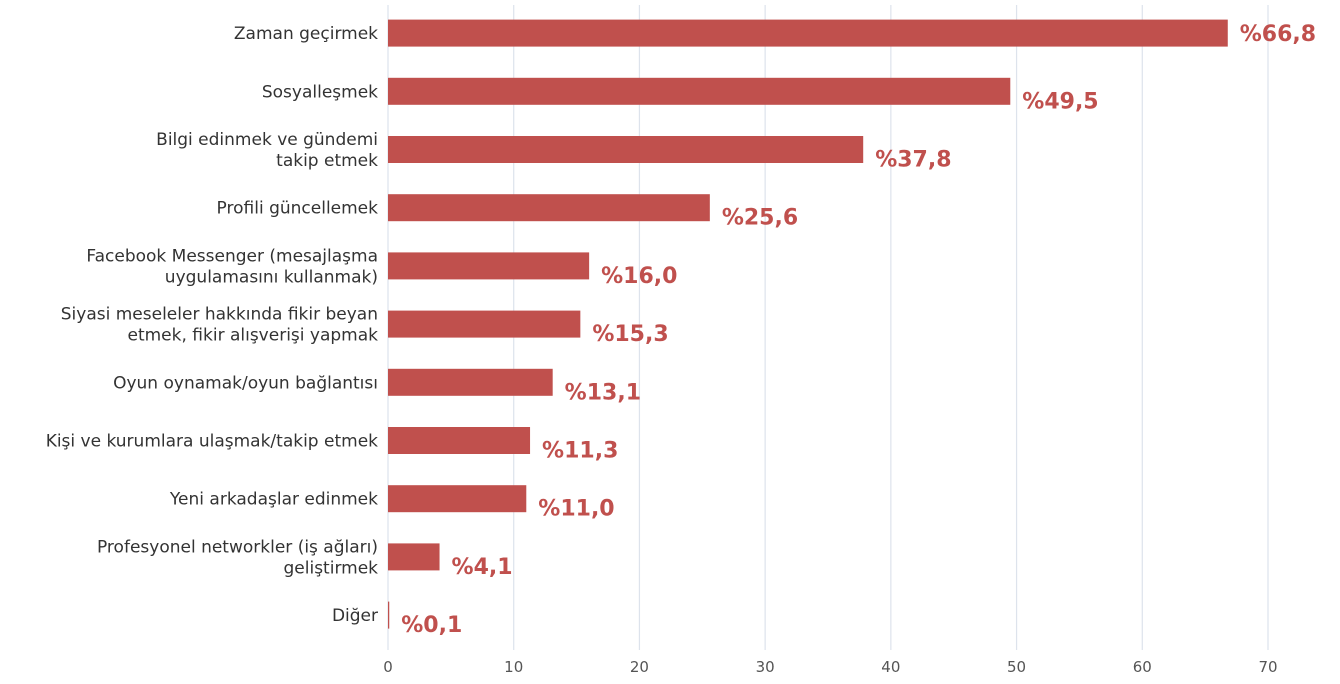 Image resolution: width=1340 pixels, height=684 pixels. I want to click on x-tick-label: 30, so click(765, 667).